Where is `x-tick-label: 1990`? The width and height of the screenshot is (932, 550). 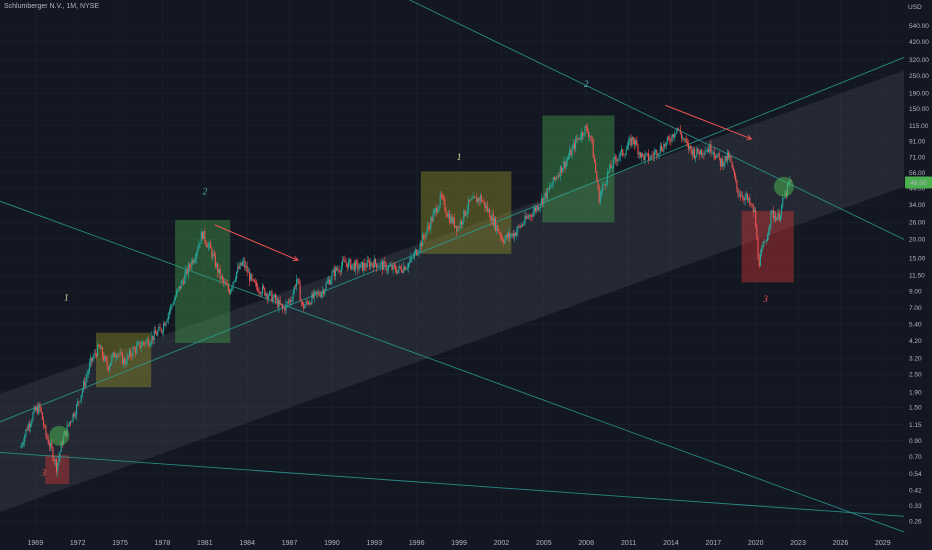 x-tick-label: 1990 is located at coordinates (332, 543).